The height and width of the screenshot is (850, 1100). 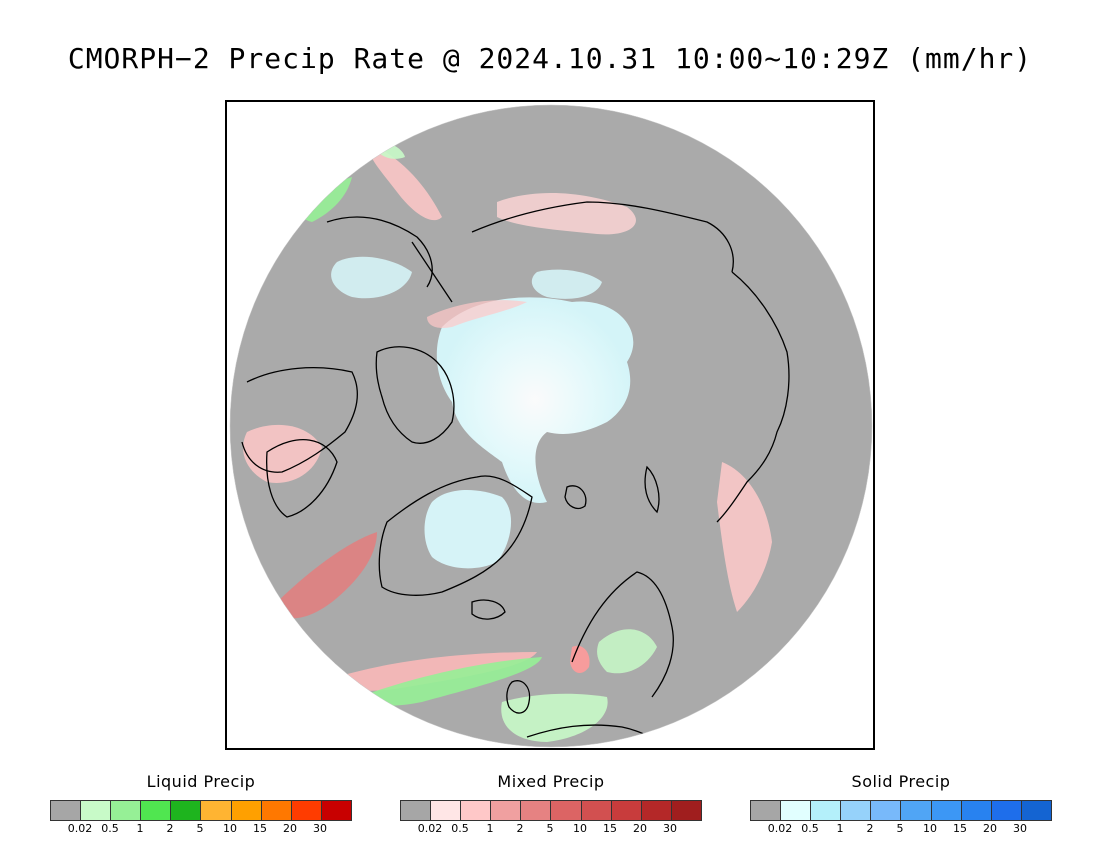 I want to click on uk-coast, so click(x=518, y=697).